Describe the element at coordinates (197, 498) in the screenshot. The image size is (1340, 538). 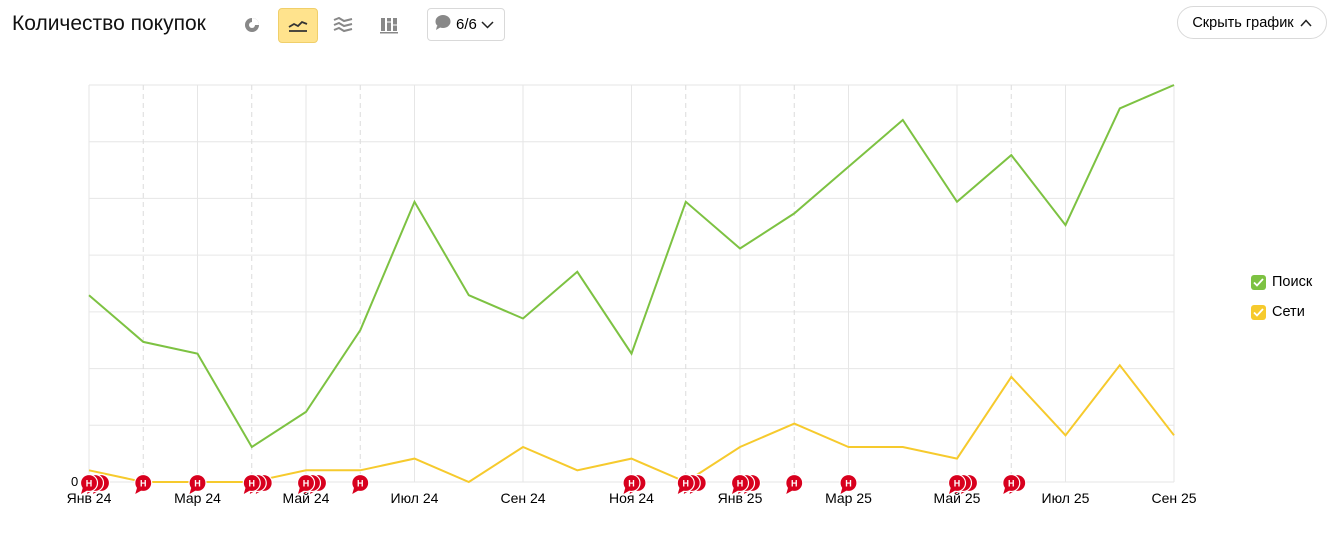
I see `x-tick-label: Мар 24` at that location.